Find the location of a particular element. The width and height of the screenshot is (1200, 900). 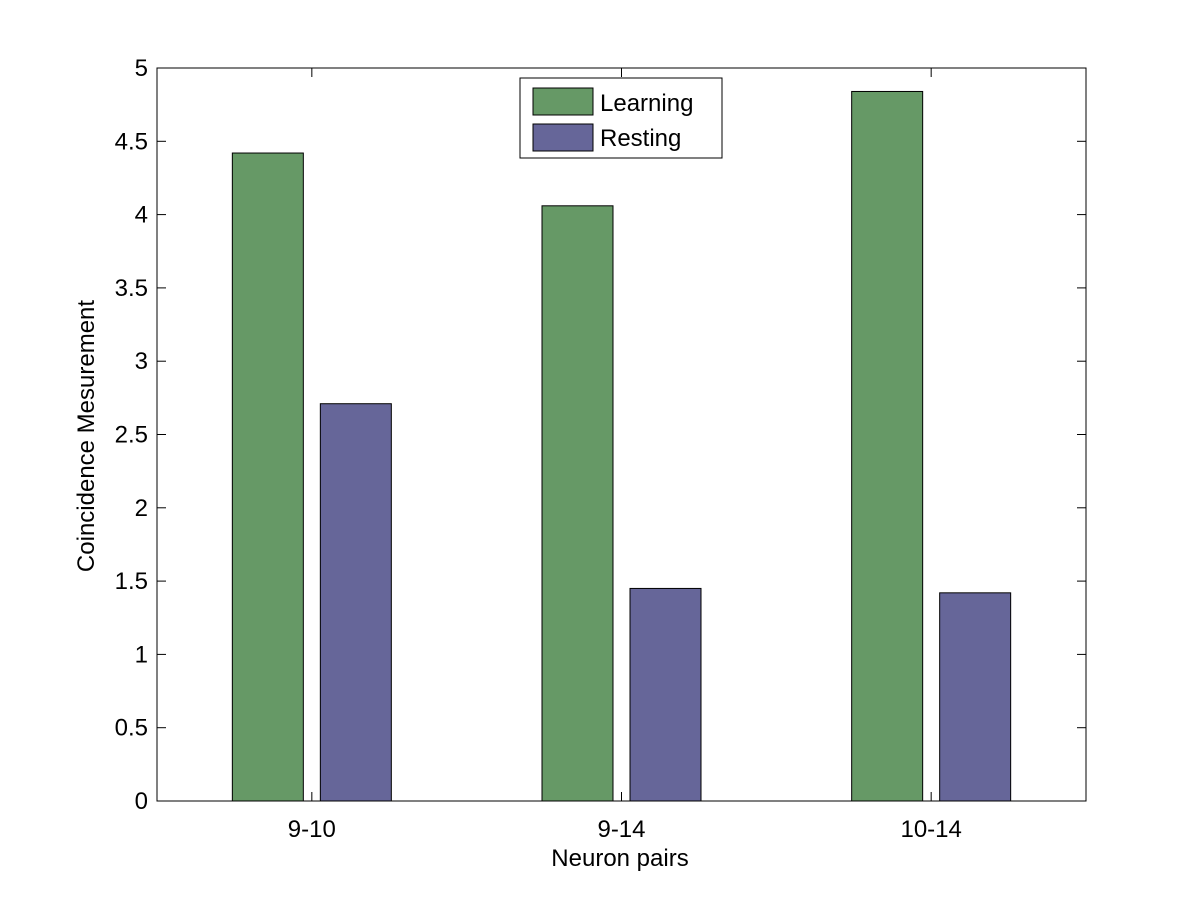

y-tick-label: 0 is located at coordinates (141, 801).